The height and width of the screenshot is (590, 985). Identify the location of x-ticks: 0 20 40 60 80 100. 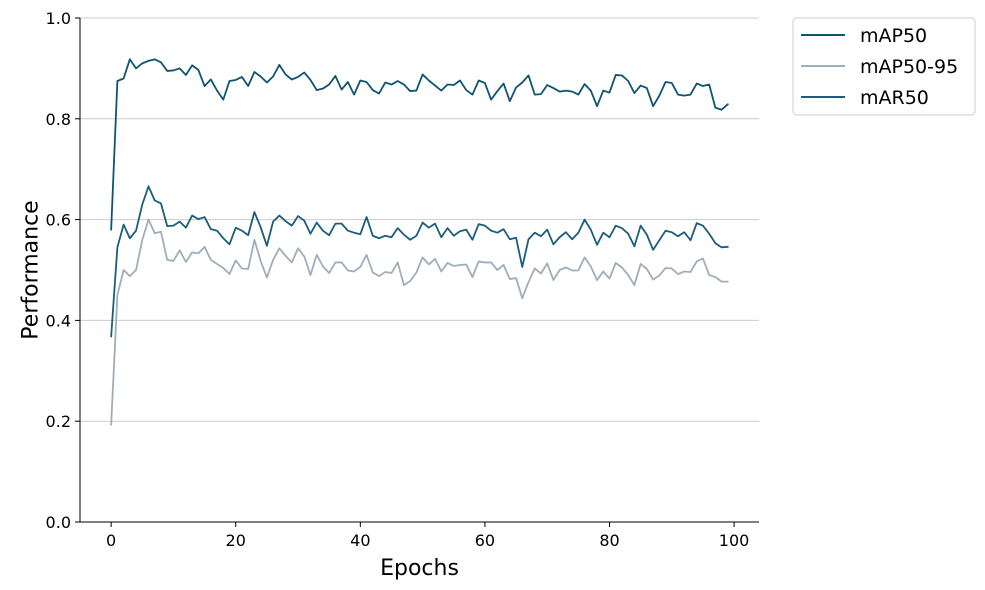
(427, 536).